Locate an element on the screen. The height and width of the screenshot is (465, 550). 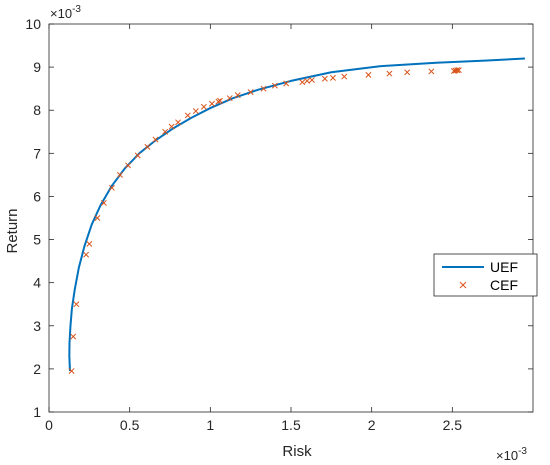
x-exponent-label: ×10⁻³ is located at coordinates (511, 454).